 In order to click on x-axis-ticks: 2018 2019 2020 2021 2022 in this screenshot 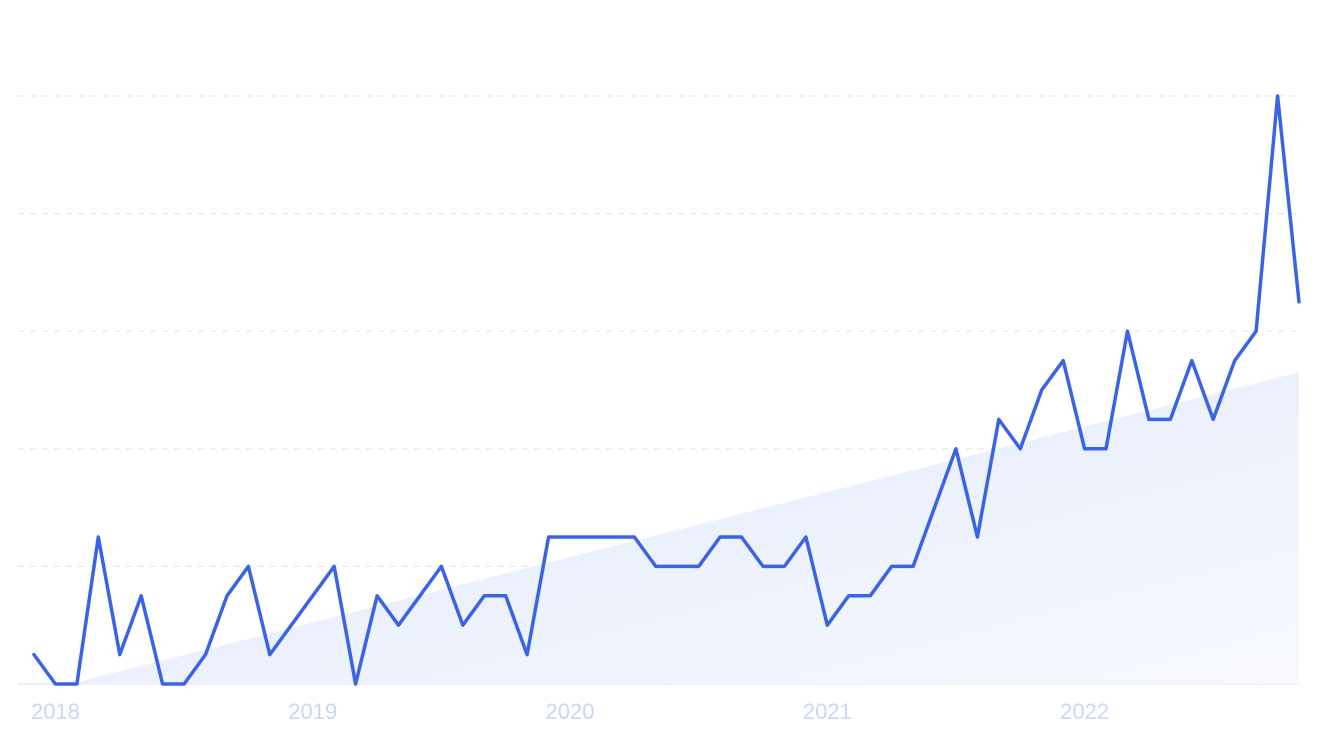, I will do `click(570, 711)`.